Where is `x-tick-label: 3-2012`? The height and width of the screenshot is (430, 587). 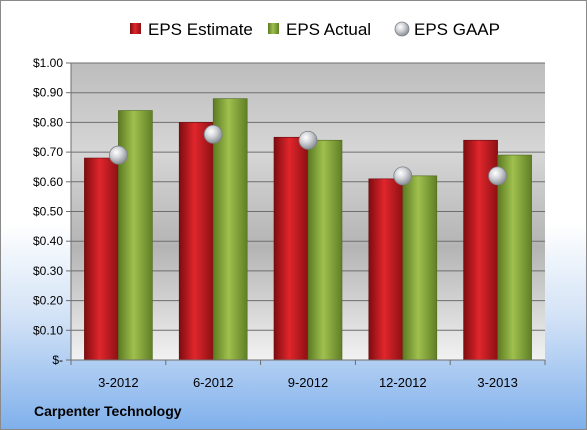 x-tick-label: 3-2012 is located at coordinates (118, 382).